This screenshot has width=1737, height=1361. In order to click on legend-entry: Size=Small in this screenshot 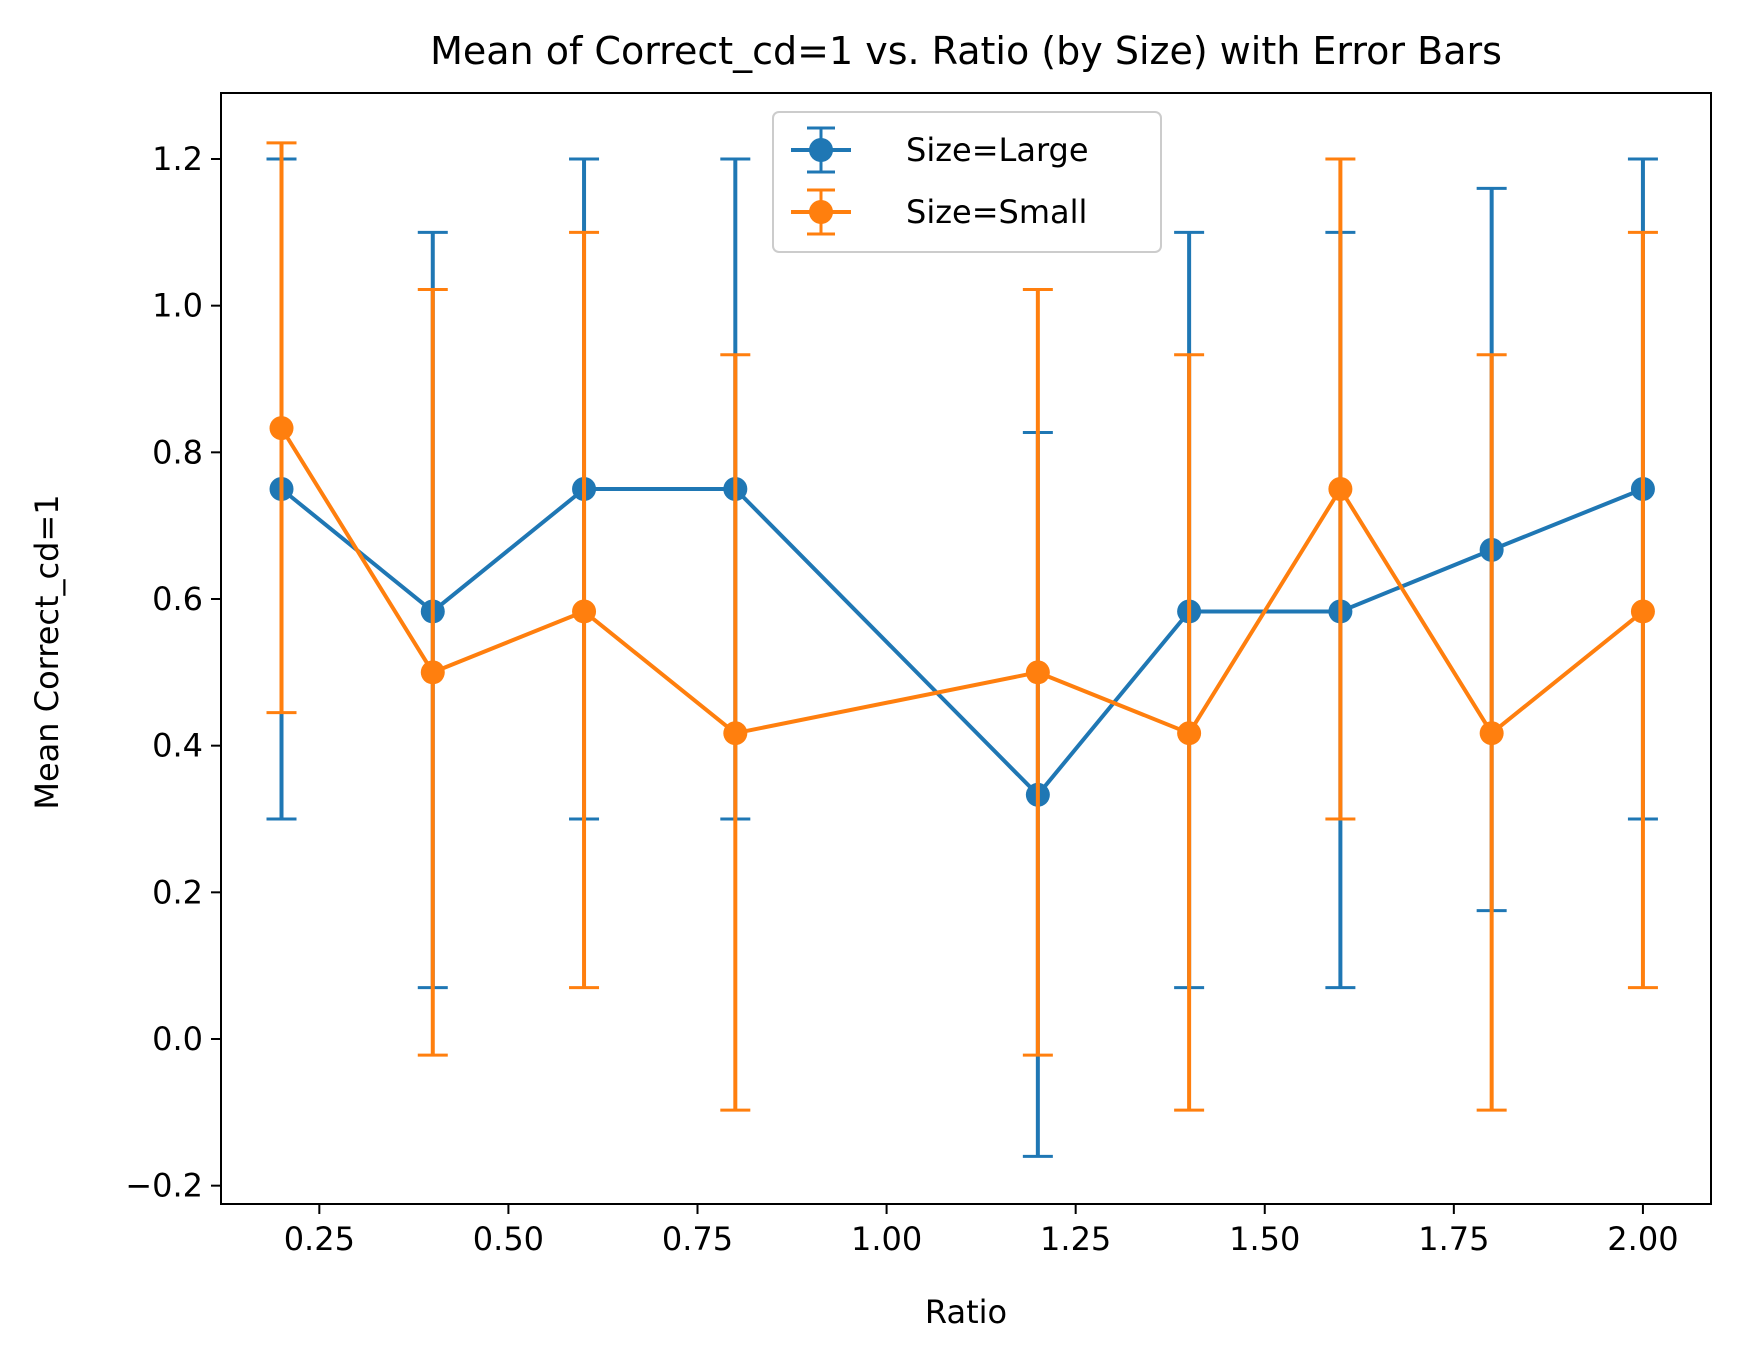, I will do `click(939, 212)`.